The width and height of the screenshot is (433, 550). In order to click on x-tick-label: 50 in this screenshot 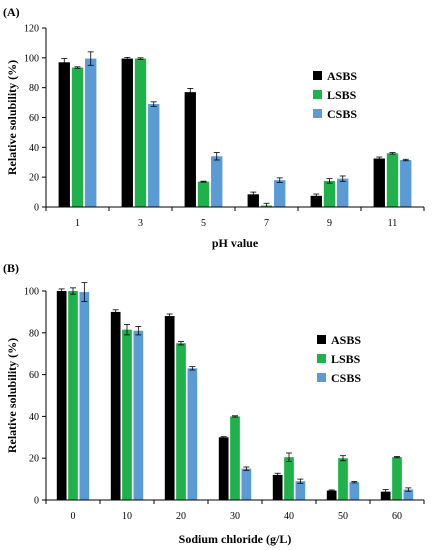, I will do `click(343, 516)`.